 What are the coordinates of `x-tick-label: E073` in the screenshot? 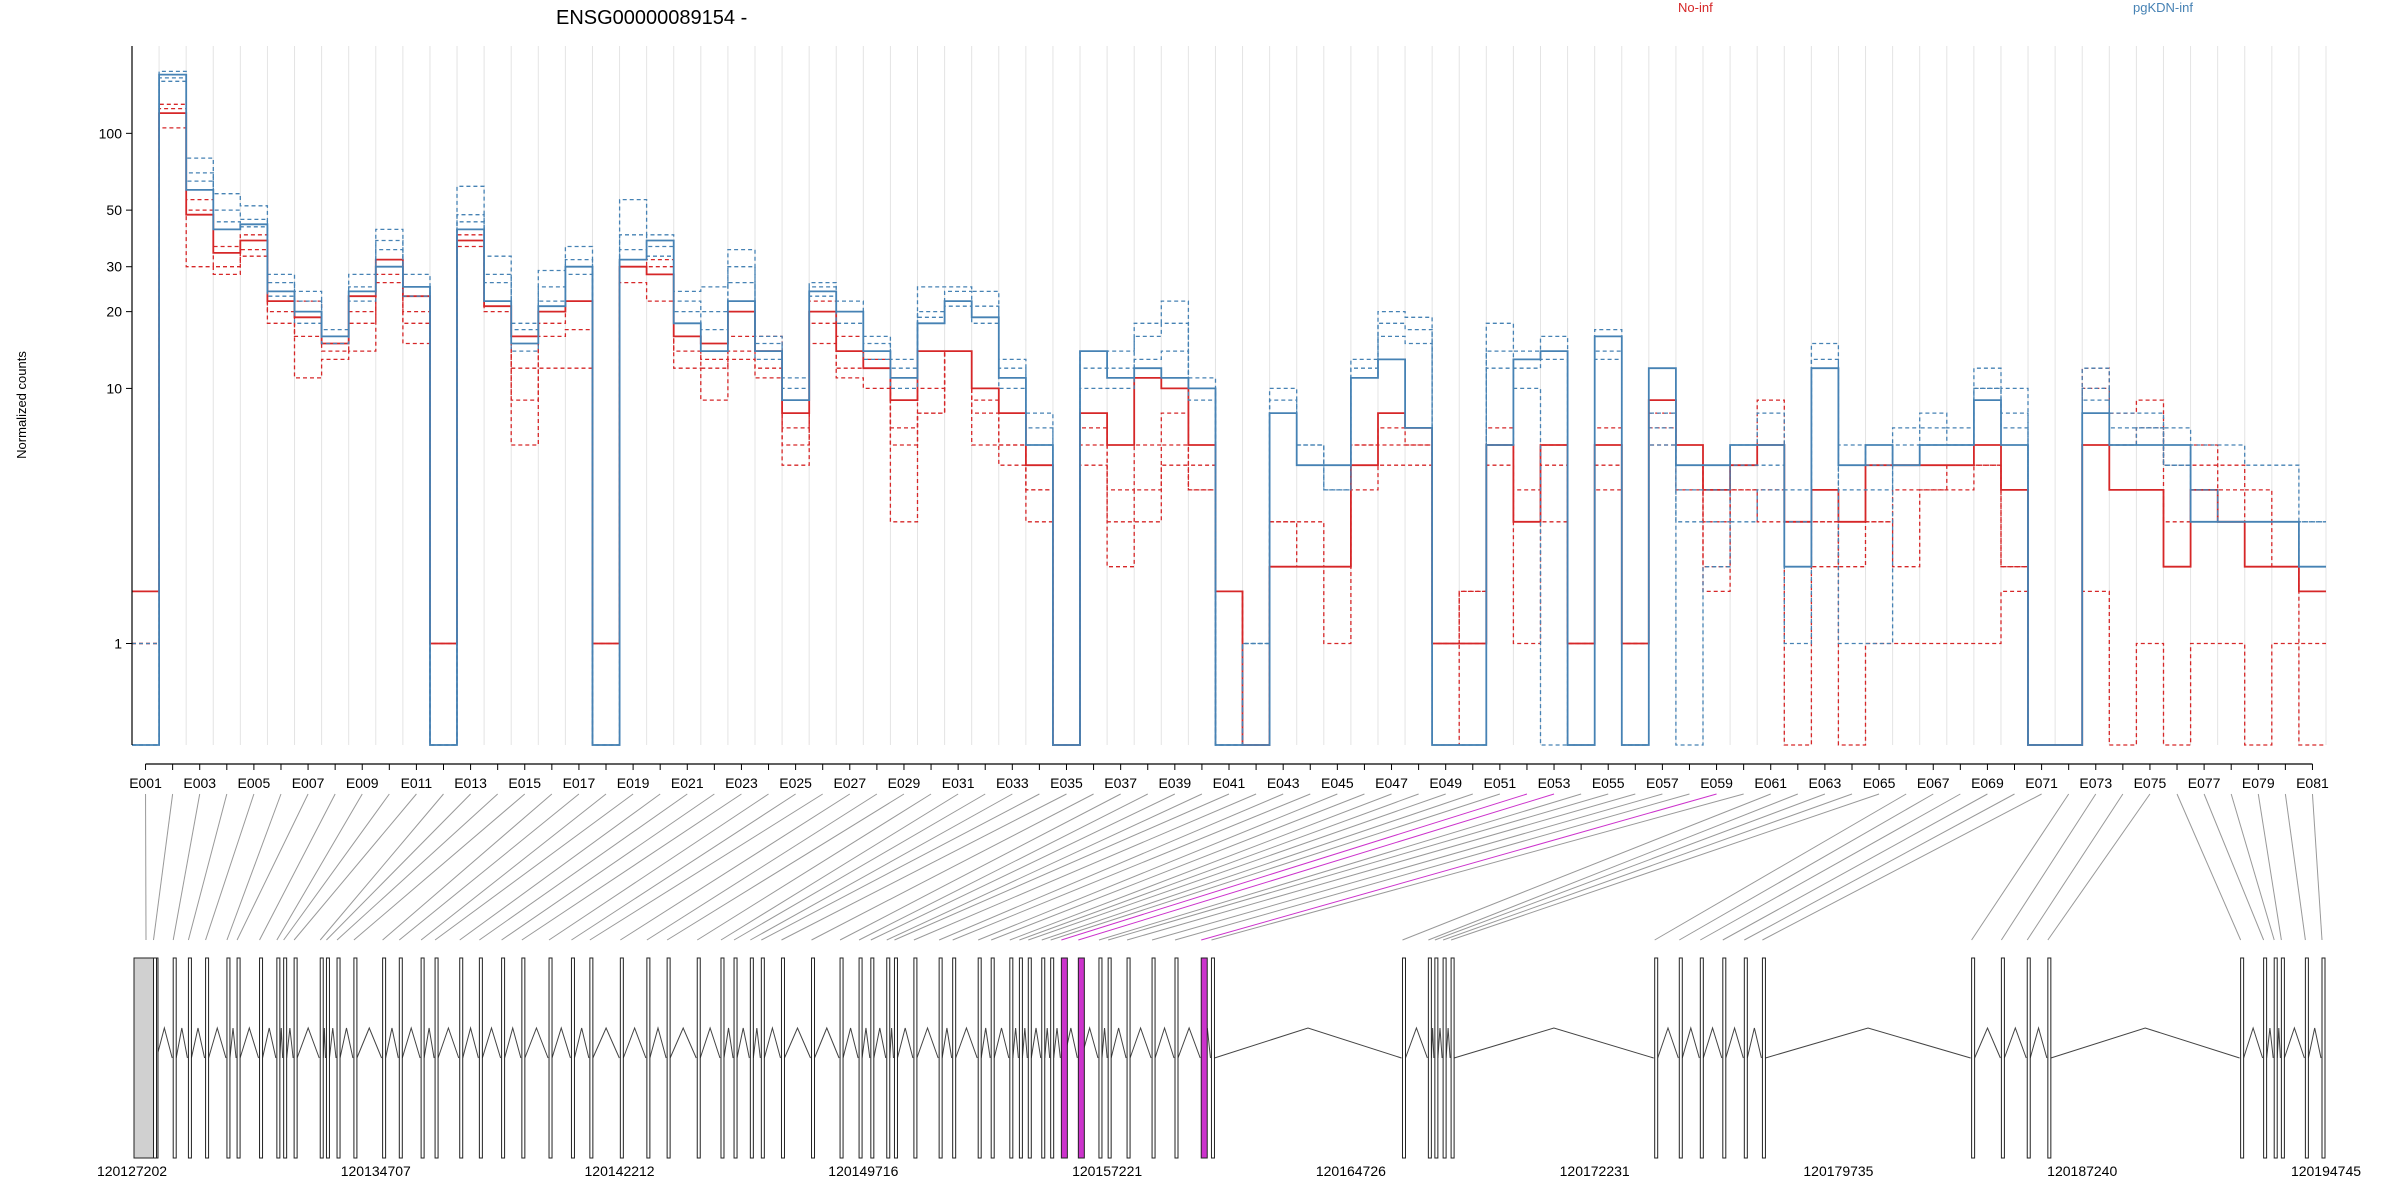 It's located at (2095, 783).